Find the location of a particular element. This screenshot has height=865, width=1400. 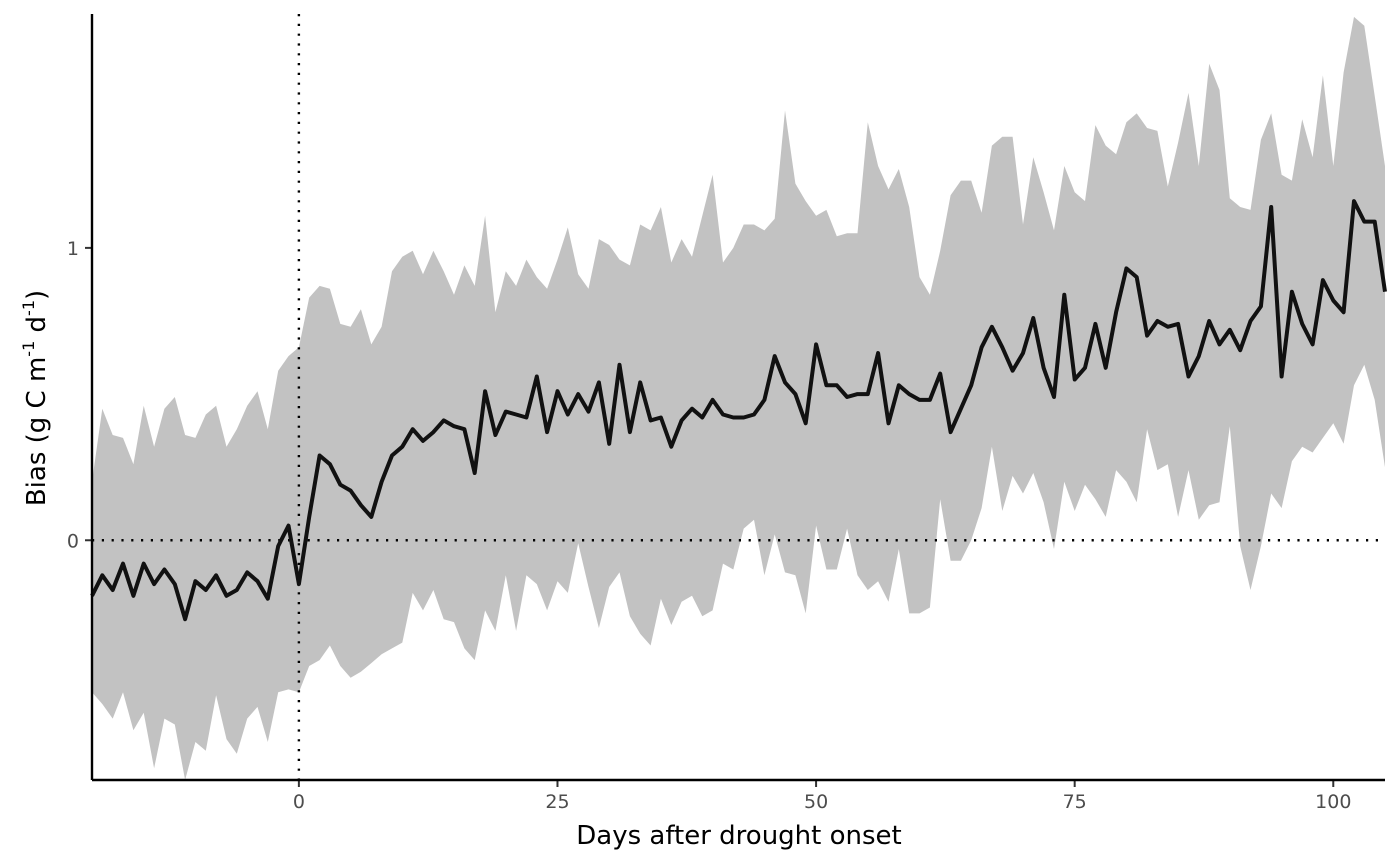

y-axis-title-prefix: Bias (g C m is located at coordinates (37, 431).